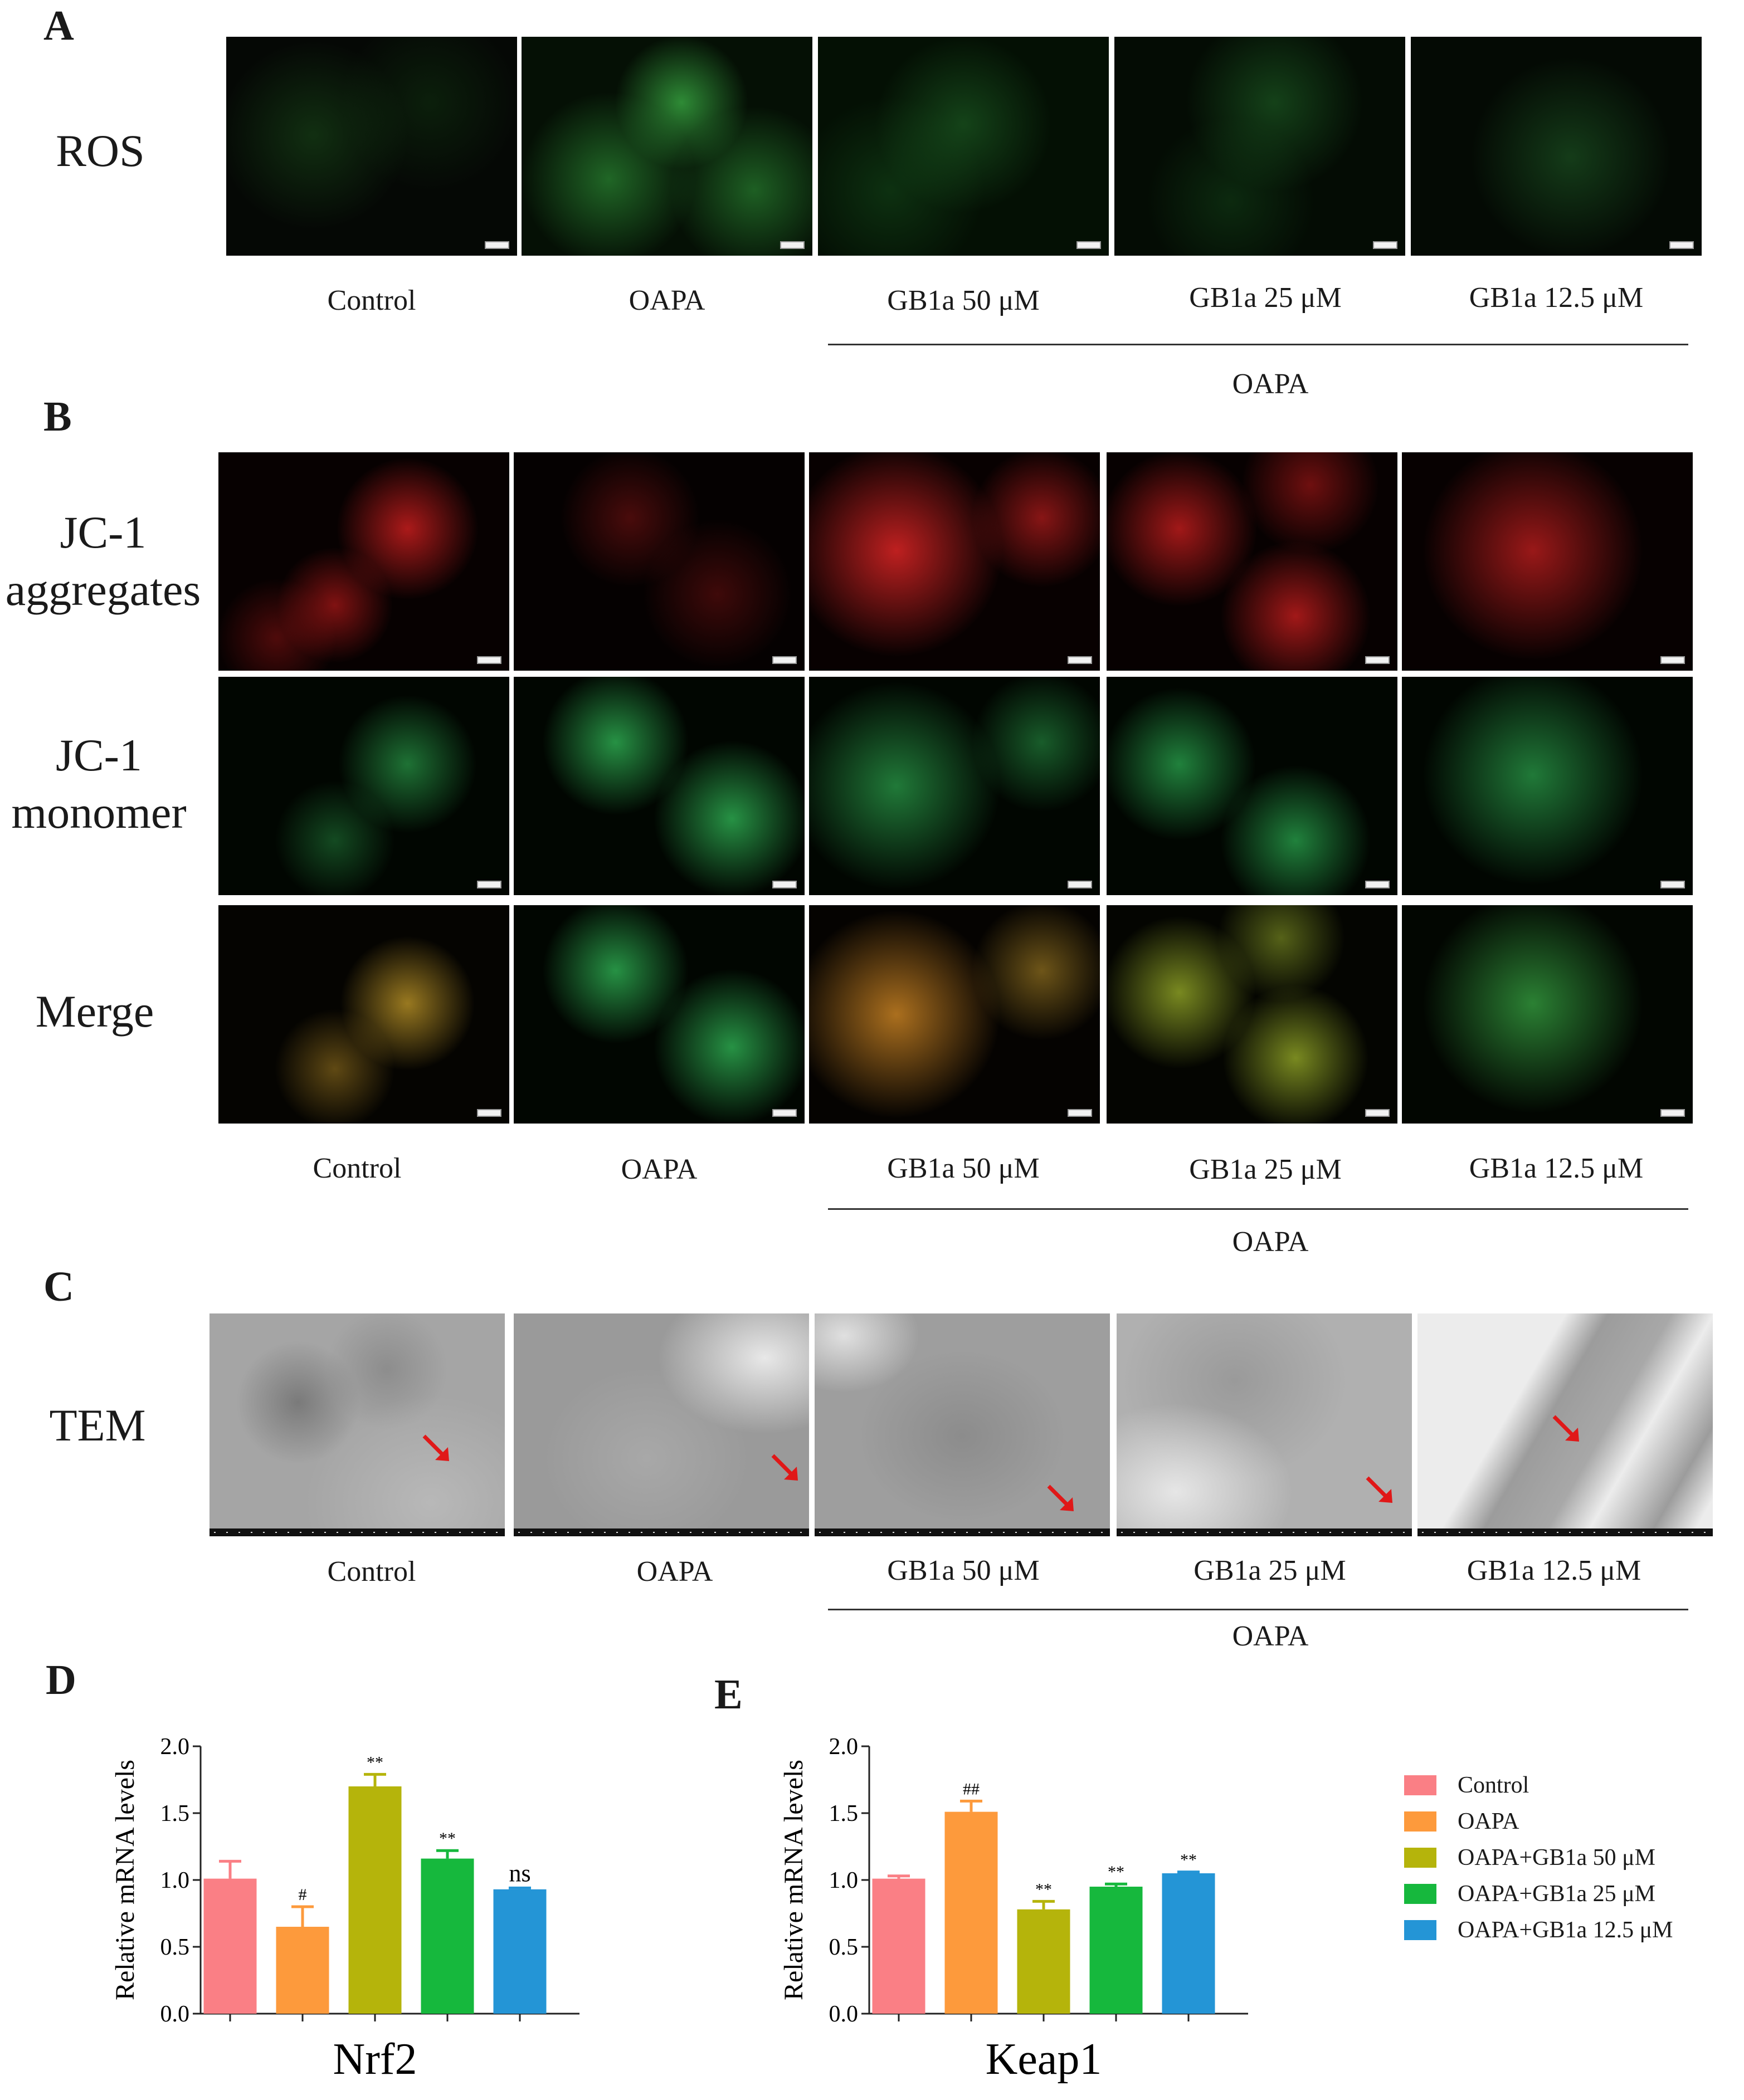 The width and height of the screenshot is (1744, 2100). What do you see at coordinates (667, 146) in the screenshot?
I see `ros-image-oapa` at bounding box center [667, 146].